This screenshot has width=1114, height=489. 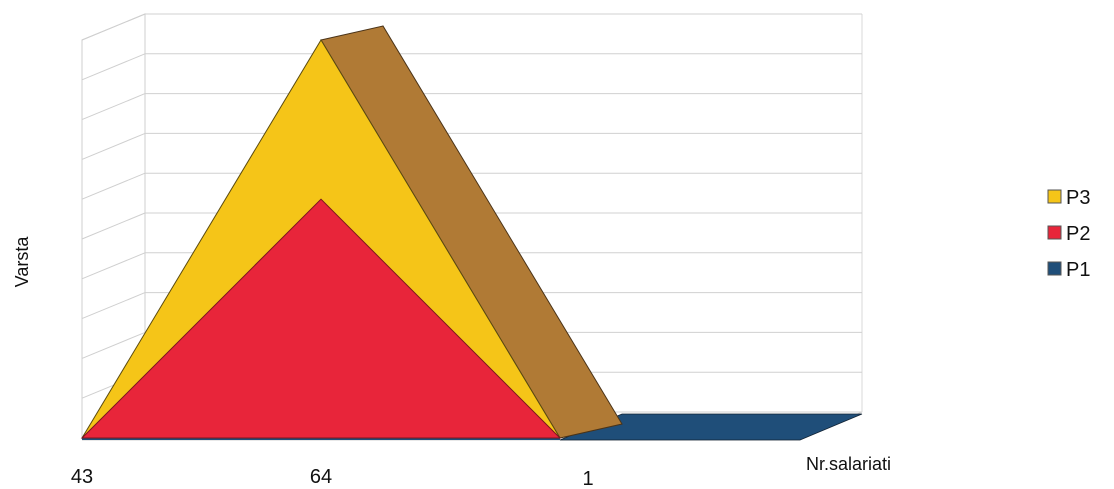 What do you see at coordinates (1054, 268) in the screenshot?
I see `legend-swatch-p1` at bounding box center [1054, 268].